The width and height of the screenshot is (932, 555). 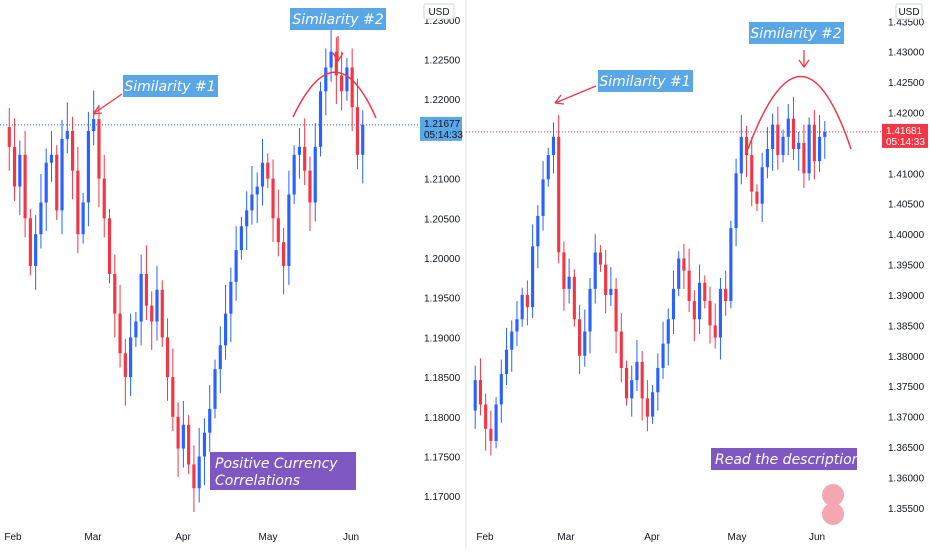 I want to click on left-price-tag-box, so click(x=441, y=128).